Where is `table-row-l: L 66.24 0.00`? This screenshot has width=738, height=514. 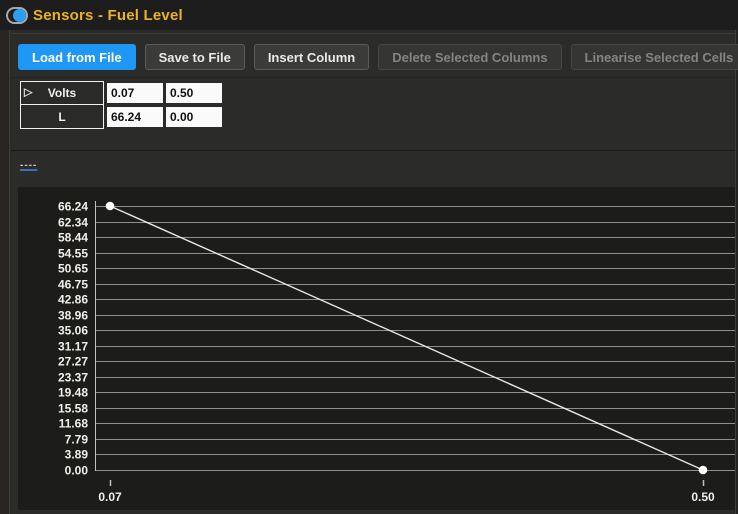 table-row-l: L 66.24 0.00 is located at coordinates (121, 117).